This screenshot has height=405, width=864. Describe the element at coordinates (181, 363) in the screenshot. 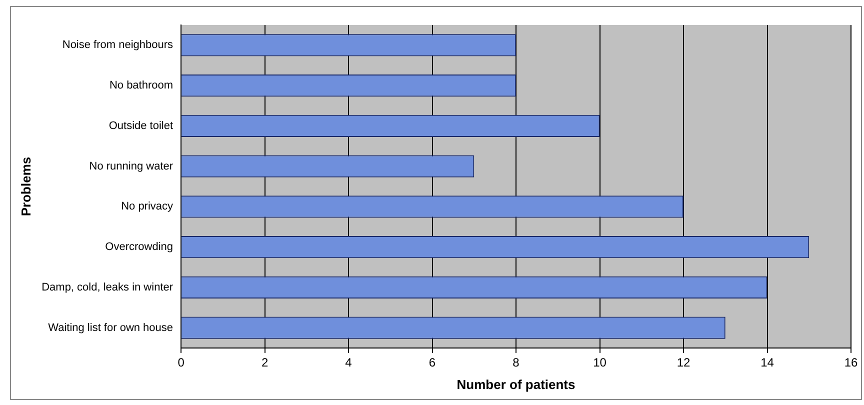

I see `x-tick-label: 0` at that location.